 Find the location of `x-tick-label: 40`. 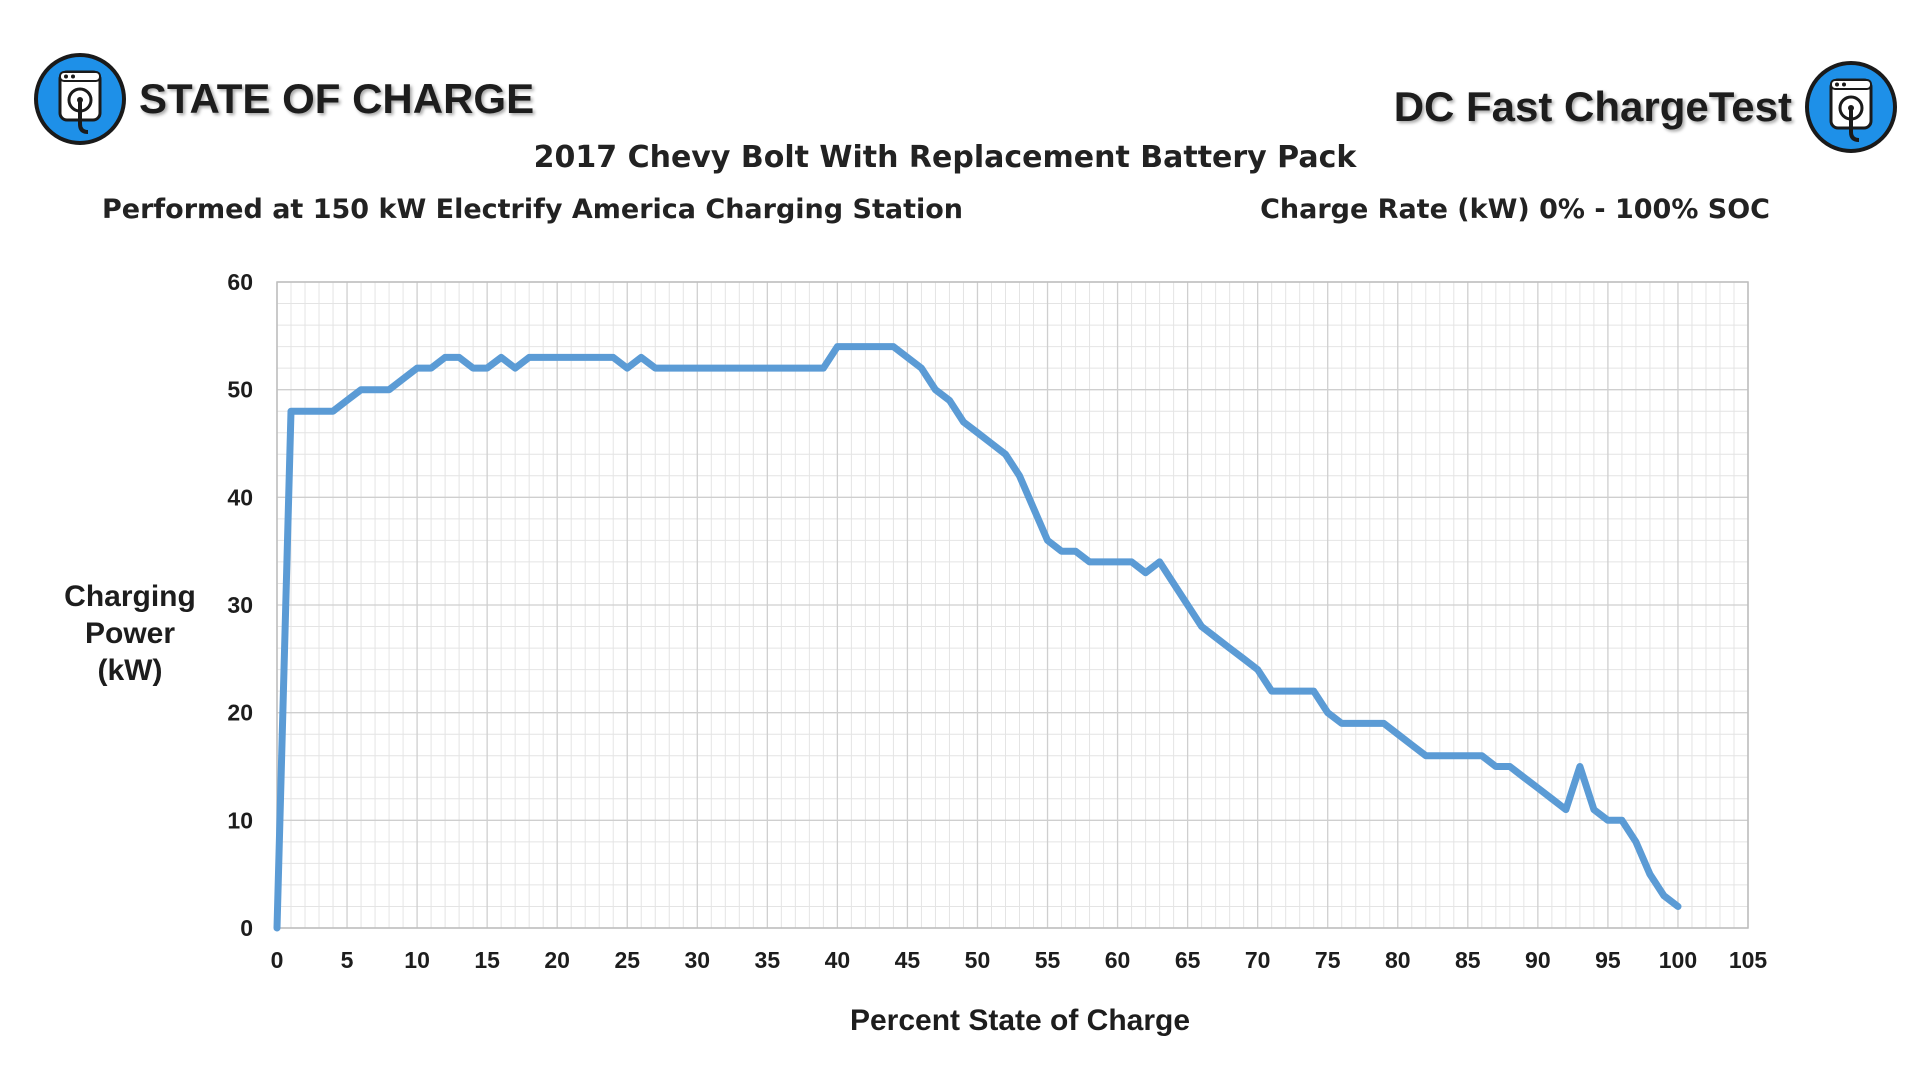

x-tick-label: 40 is located at coordinates (838, 960).